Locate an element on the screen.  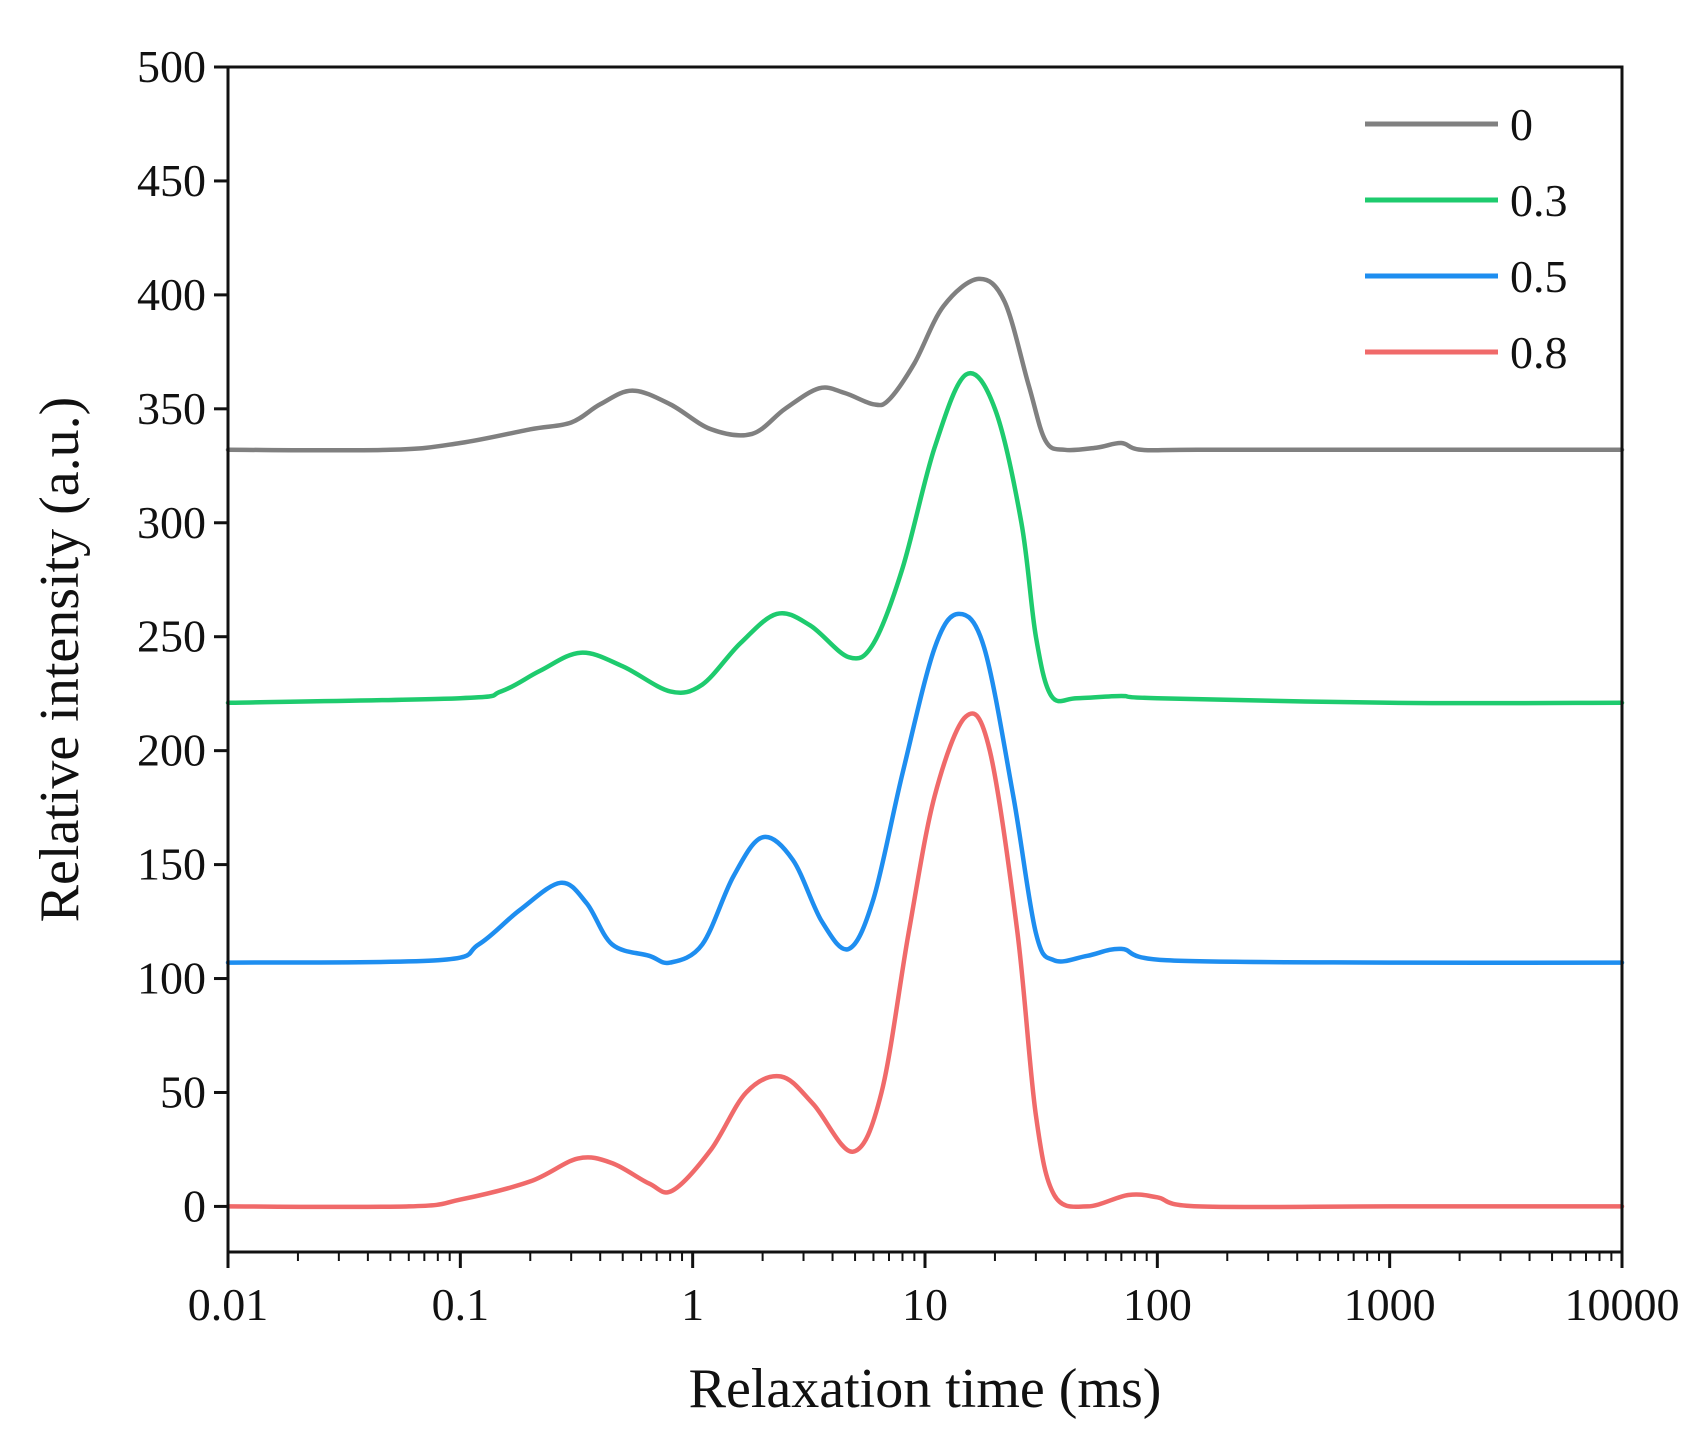
x-axis-title: Relaxation time (ms) is located at coordinates (925, 1389).